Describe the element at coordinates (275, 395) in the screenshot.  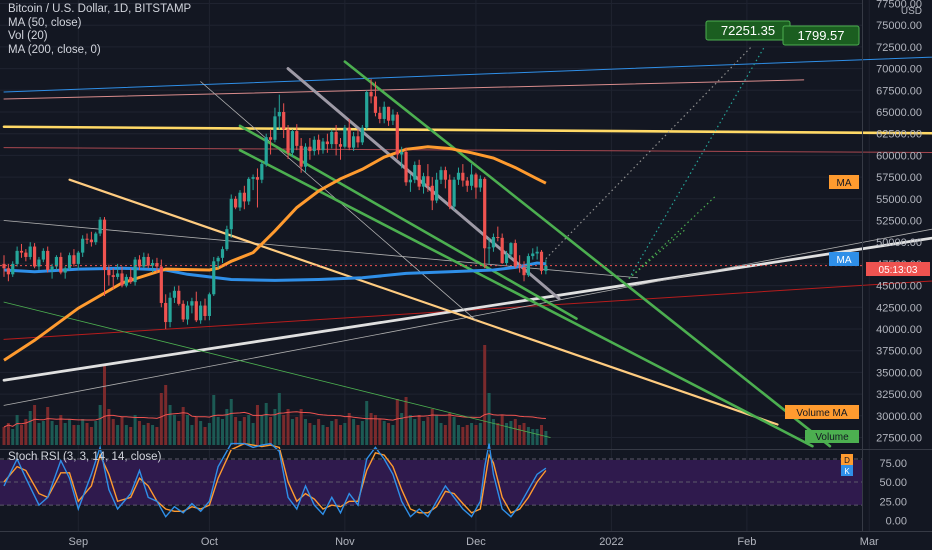
I see `volume-bars` at that location.